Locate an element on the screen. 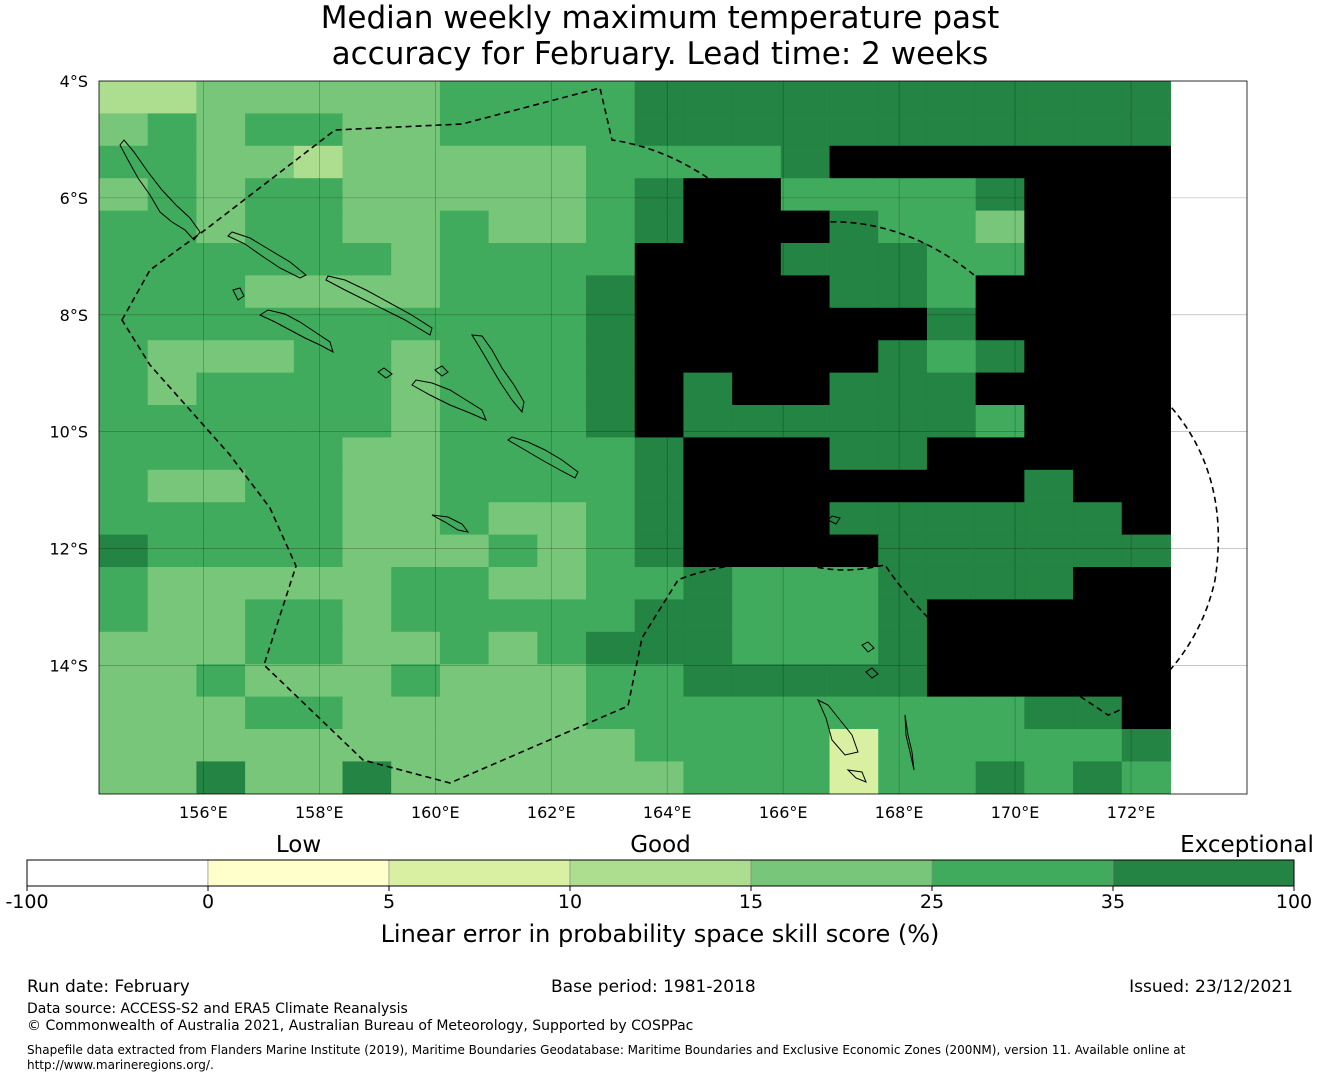 The image size is (1320, 1080). longitude-label: 170°E is located at coordinates (1015, 812).